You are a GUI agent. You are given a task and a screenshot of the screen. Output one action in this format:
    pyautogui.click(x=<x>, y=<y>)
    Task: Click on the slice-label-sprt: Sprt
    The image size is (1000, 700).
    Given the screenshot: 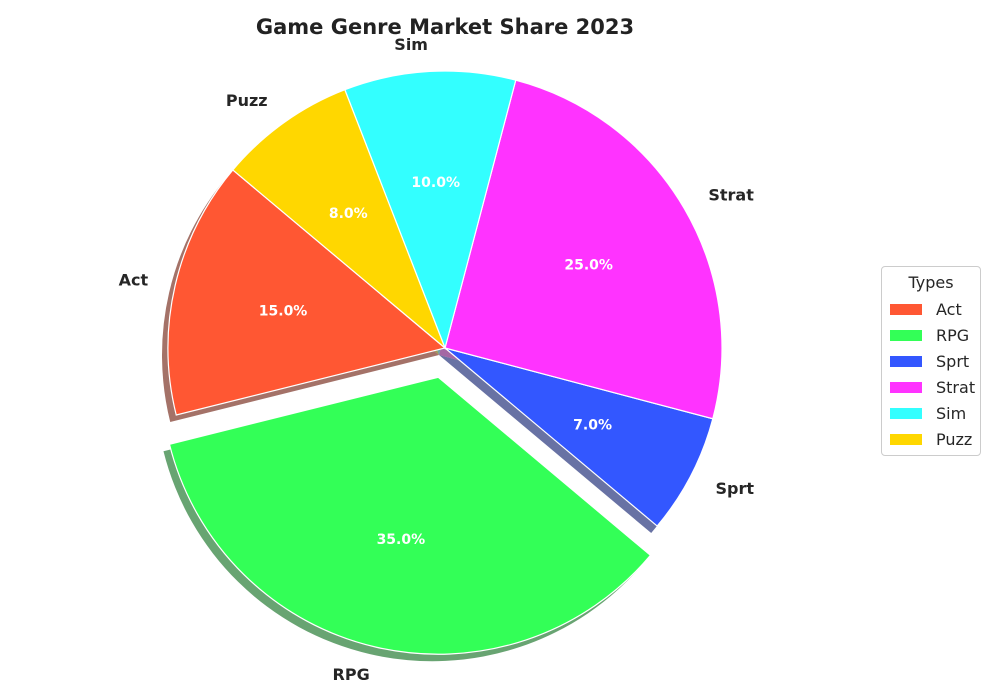 What is the action you would take?
    pyautogui.click(x=735, y=488)
    